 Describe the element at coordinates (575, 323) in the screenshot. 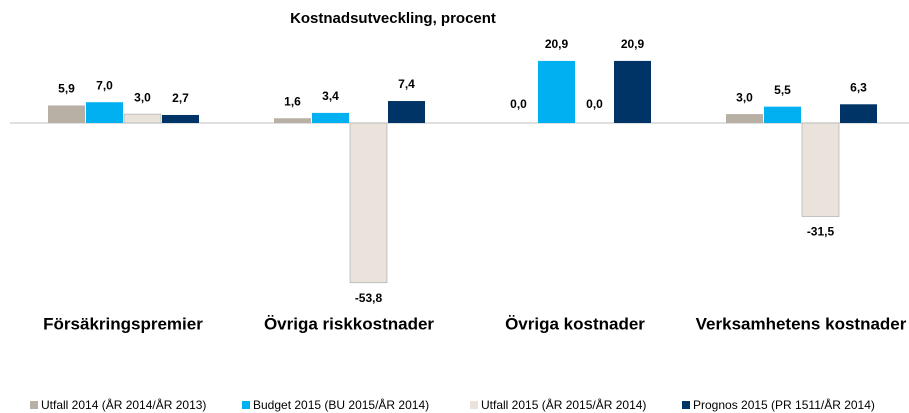

I see `category-label: Övriga kostnader` at that location.